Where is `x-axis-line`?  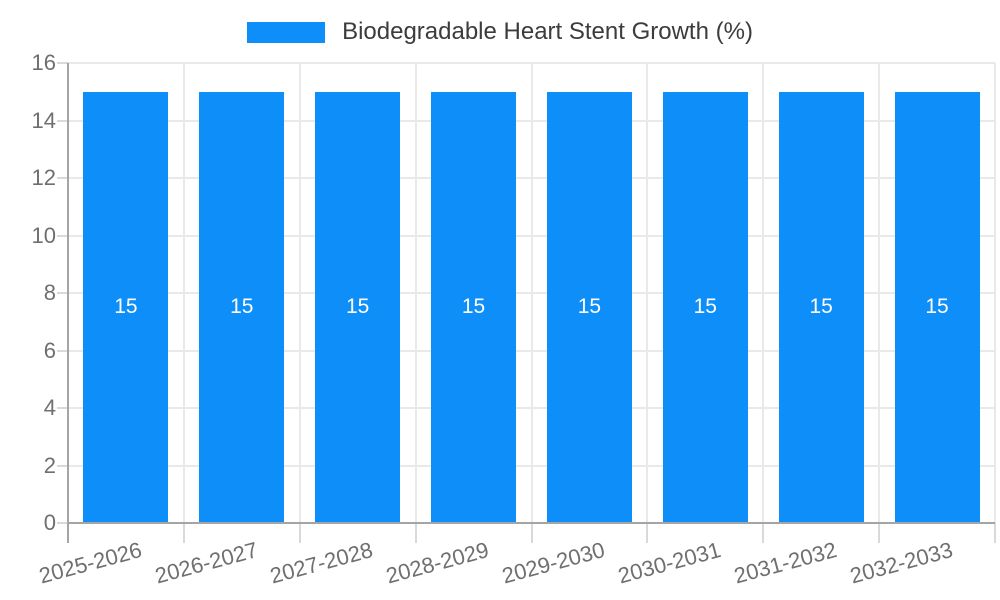
x-axis-line is located at coordinates (531, 523).